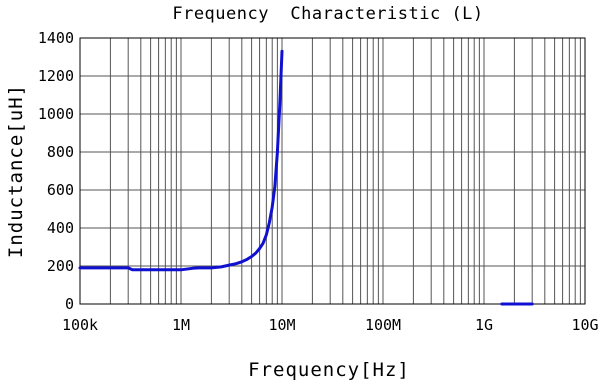 This screenshot has height=387, width=600. I want to click on x-axis-label: Frequency[Hz], so click(329, 370).